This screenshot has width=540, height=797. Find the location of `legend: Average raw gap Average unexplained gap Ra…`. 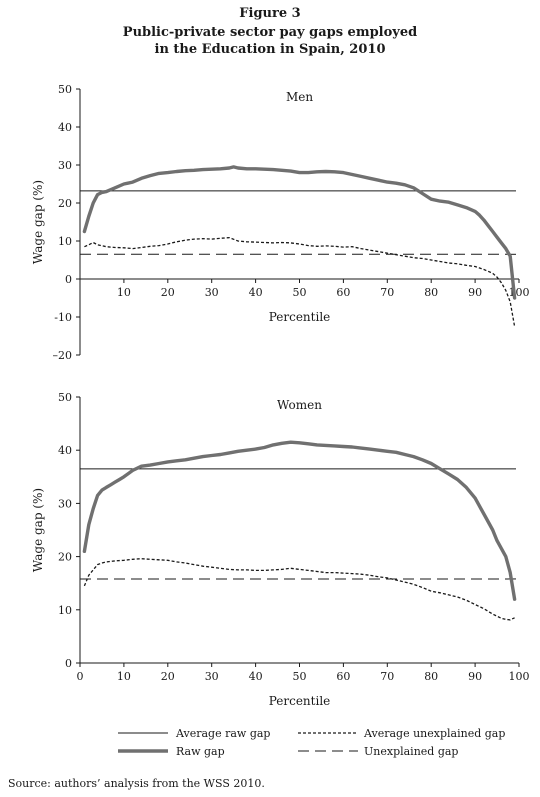

legend: Average raw gap Average unexplained gap Ra… is located at coordinates (311, 742).